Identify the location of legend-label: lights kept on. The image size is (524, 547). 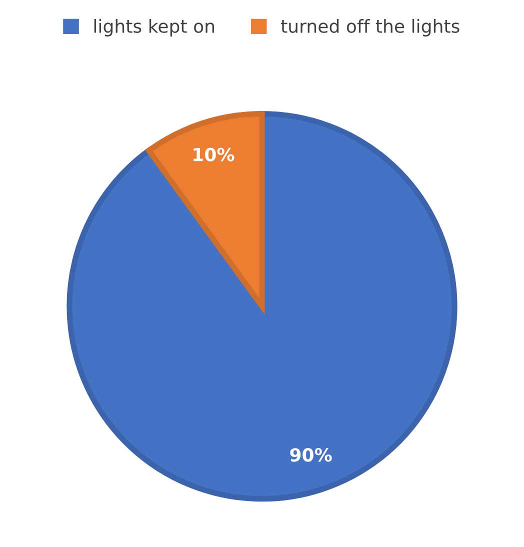
(154, 27).